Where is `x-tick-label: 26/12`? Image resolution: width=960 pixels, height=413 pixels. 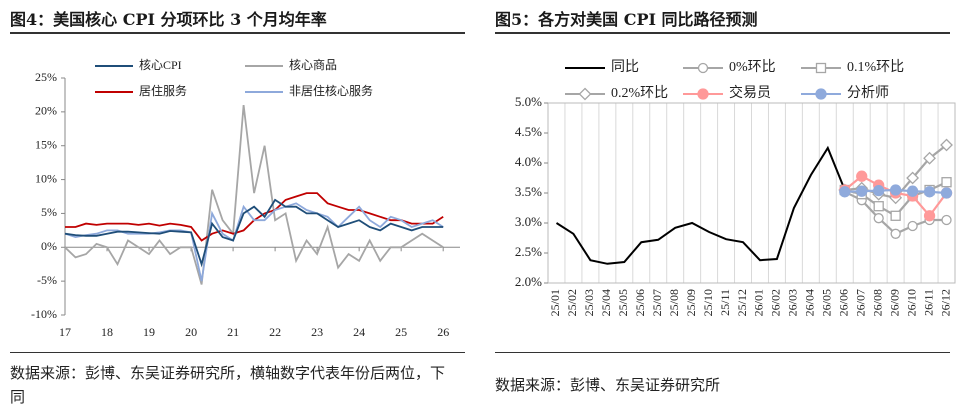 x-tick-label: 26/12 is located at coordinates (945, 302).